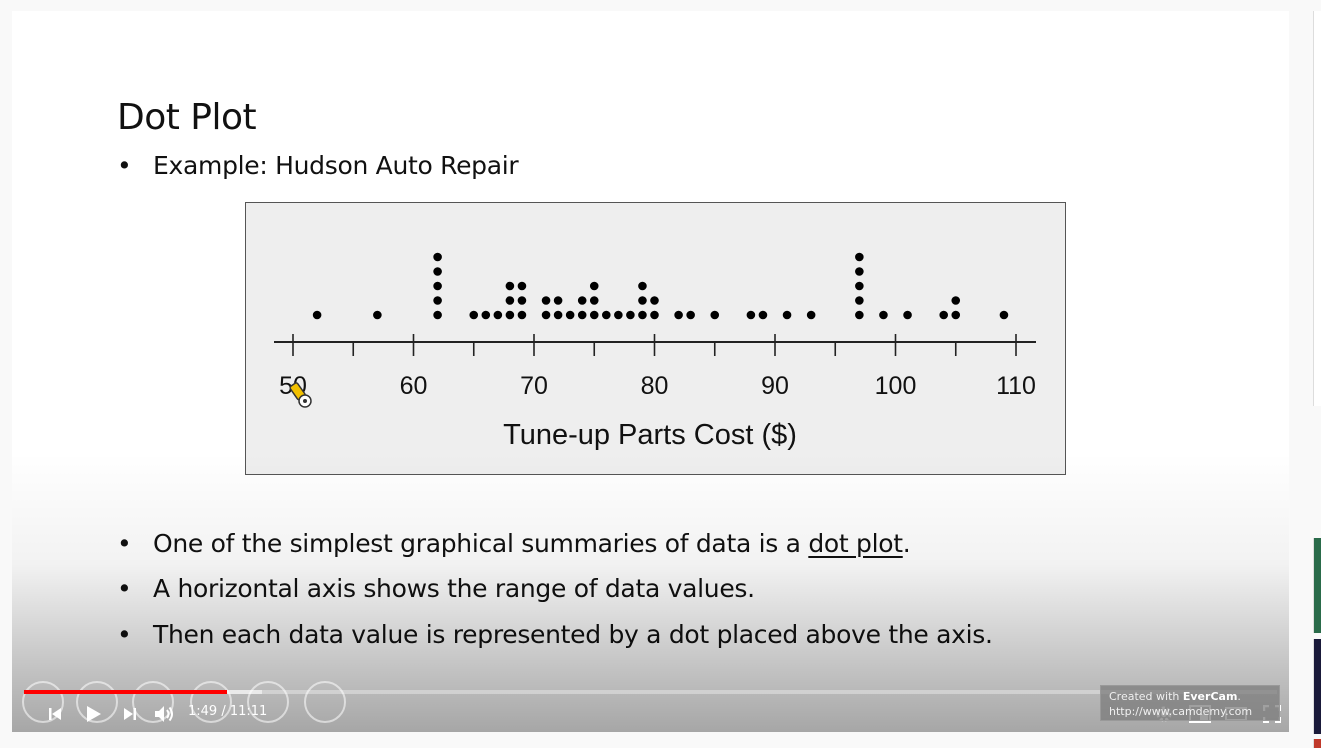  I want to click on volume-icon, so click(164, 714).